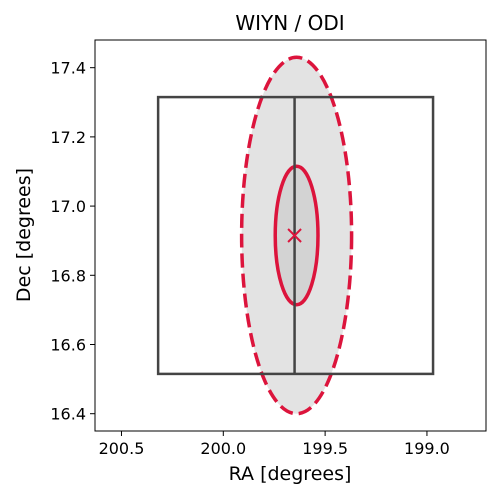 The height and width of the screenshot is (500, 500). What do you see at coordinates (68, 414) in the screenshot?
I see `y-tick-label: 16.4` at bounding box center [68, 414].